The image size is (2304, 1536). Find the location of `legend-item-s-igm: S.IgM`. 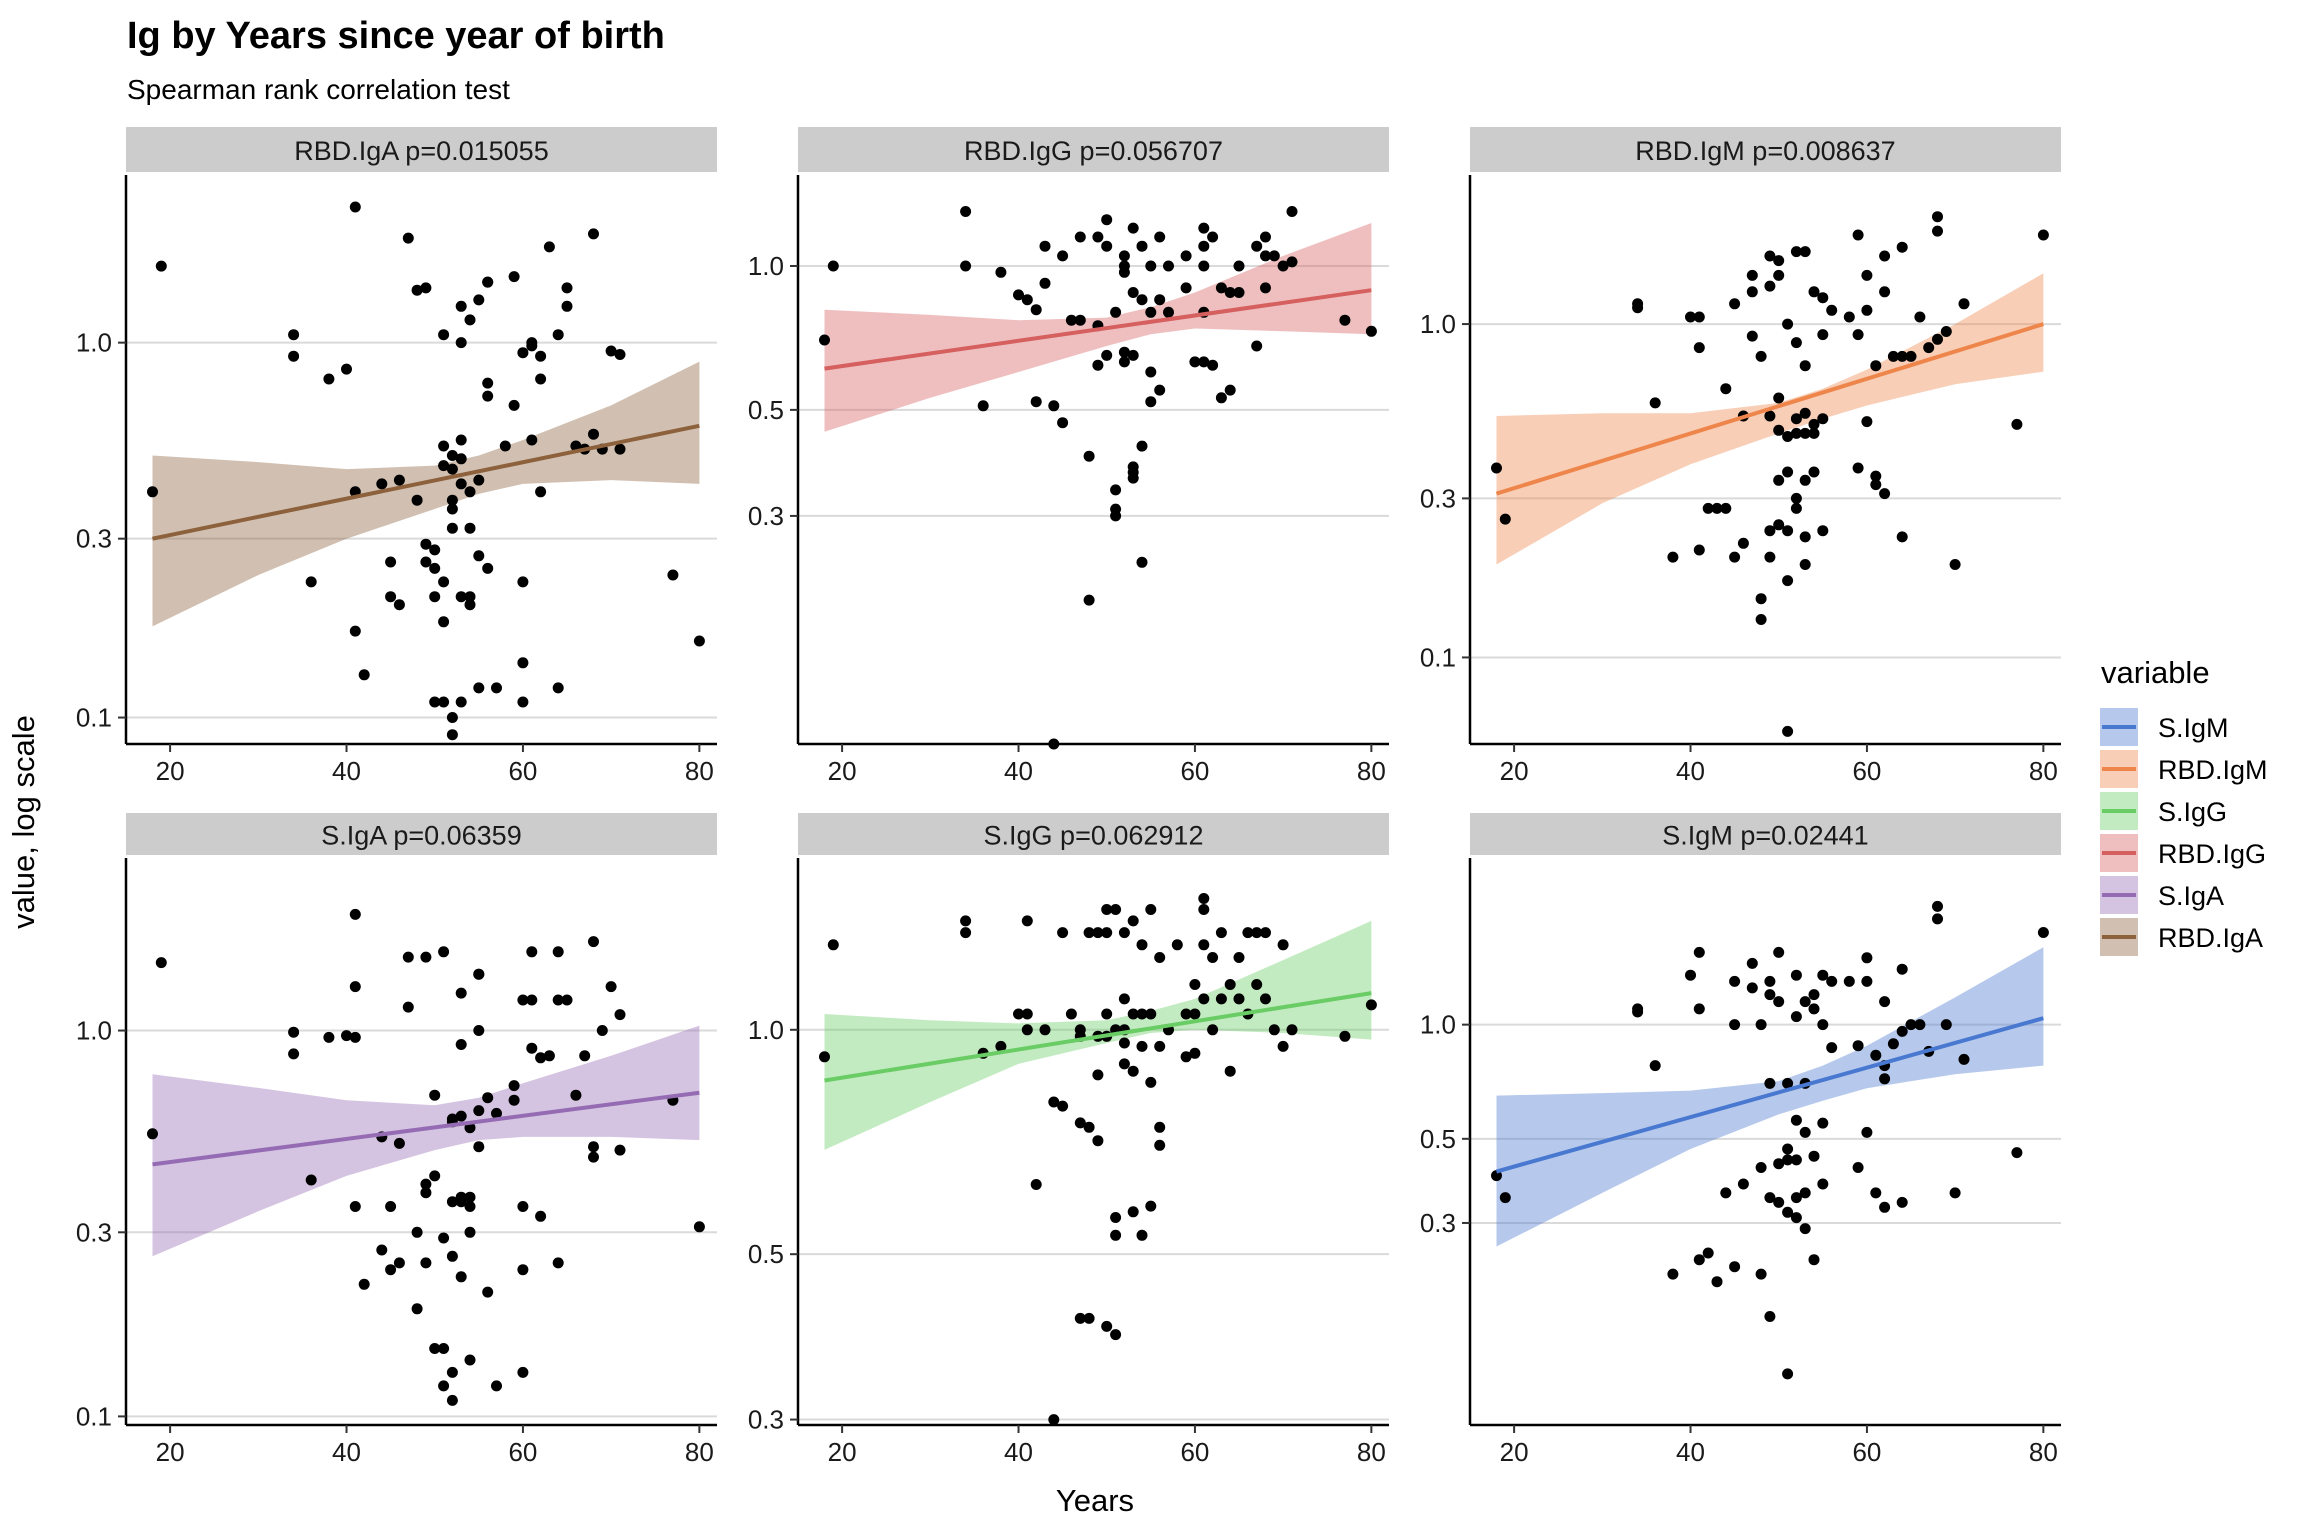

legend-item-s-igm: S.IgM is located at coordinates (2164, 727).